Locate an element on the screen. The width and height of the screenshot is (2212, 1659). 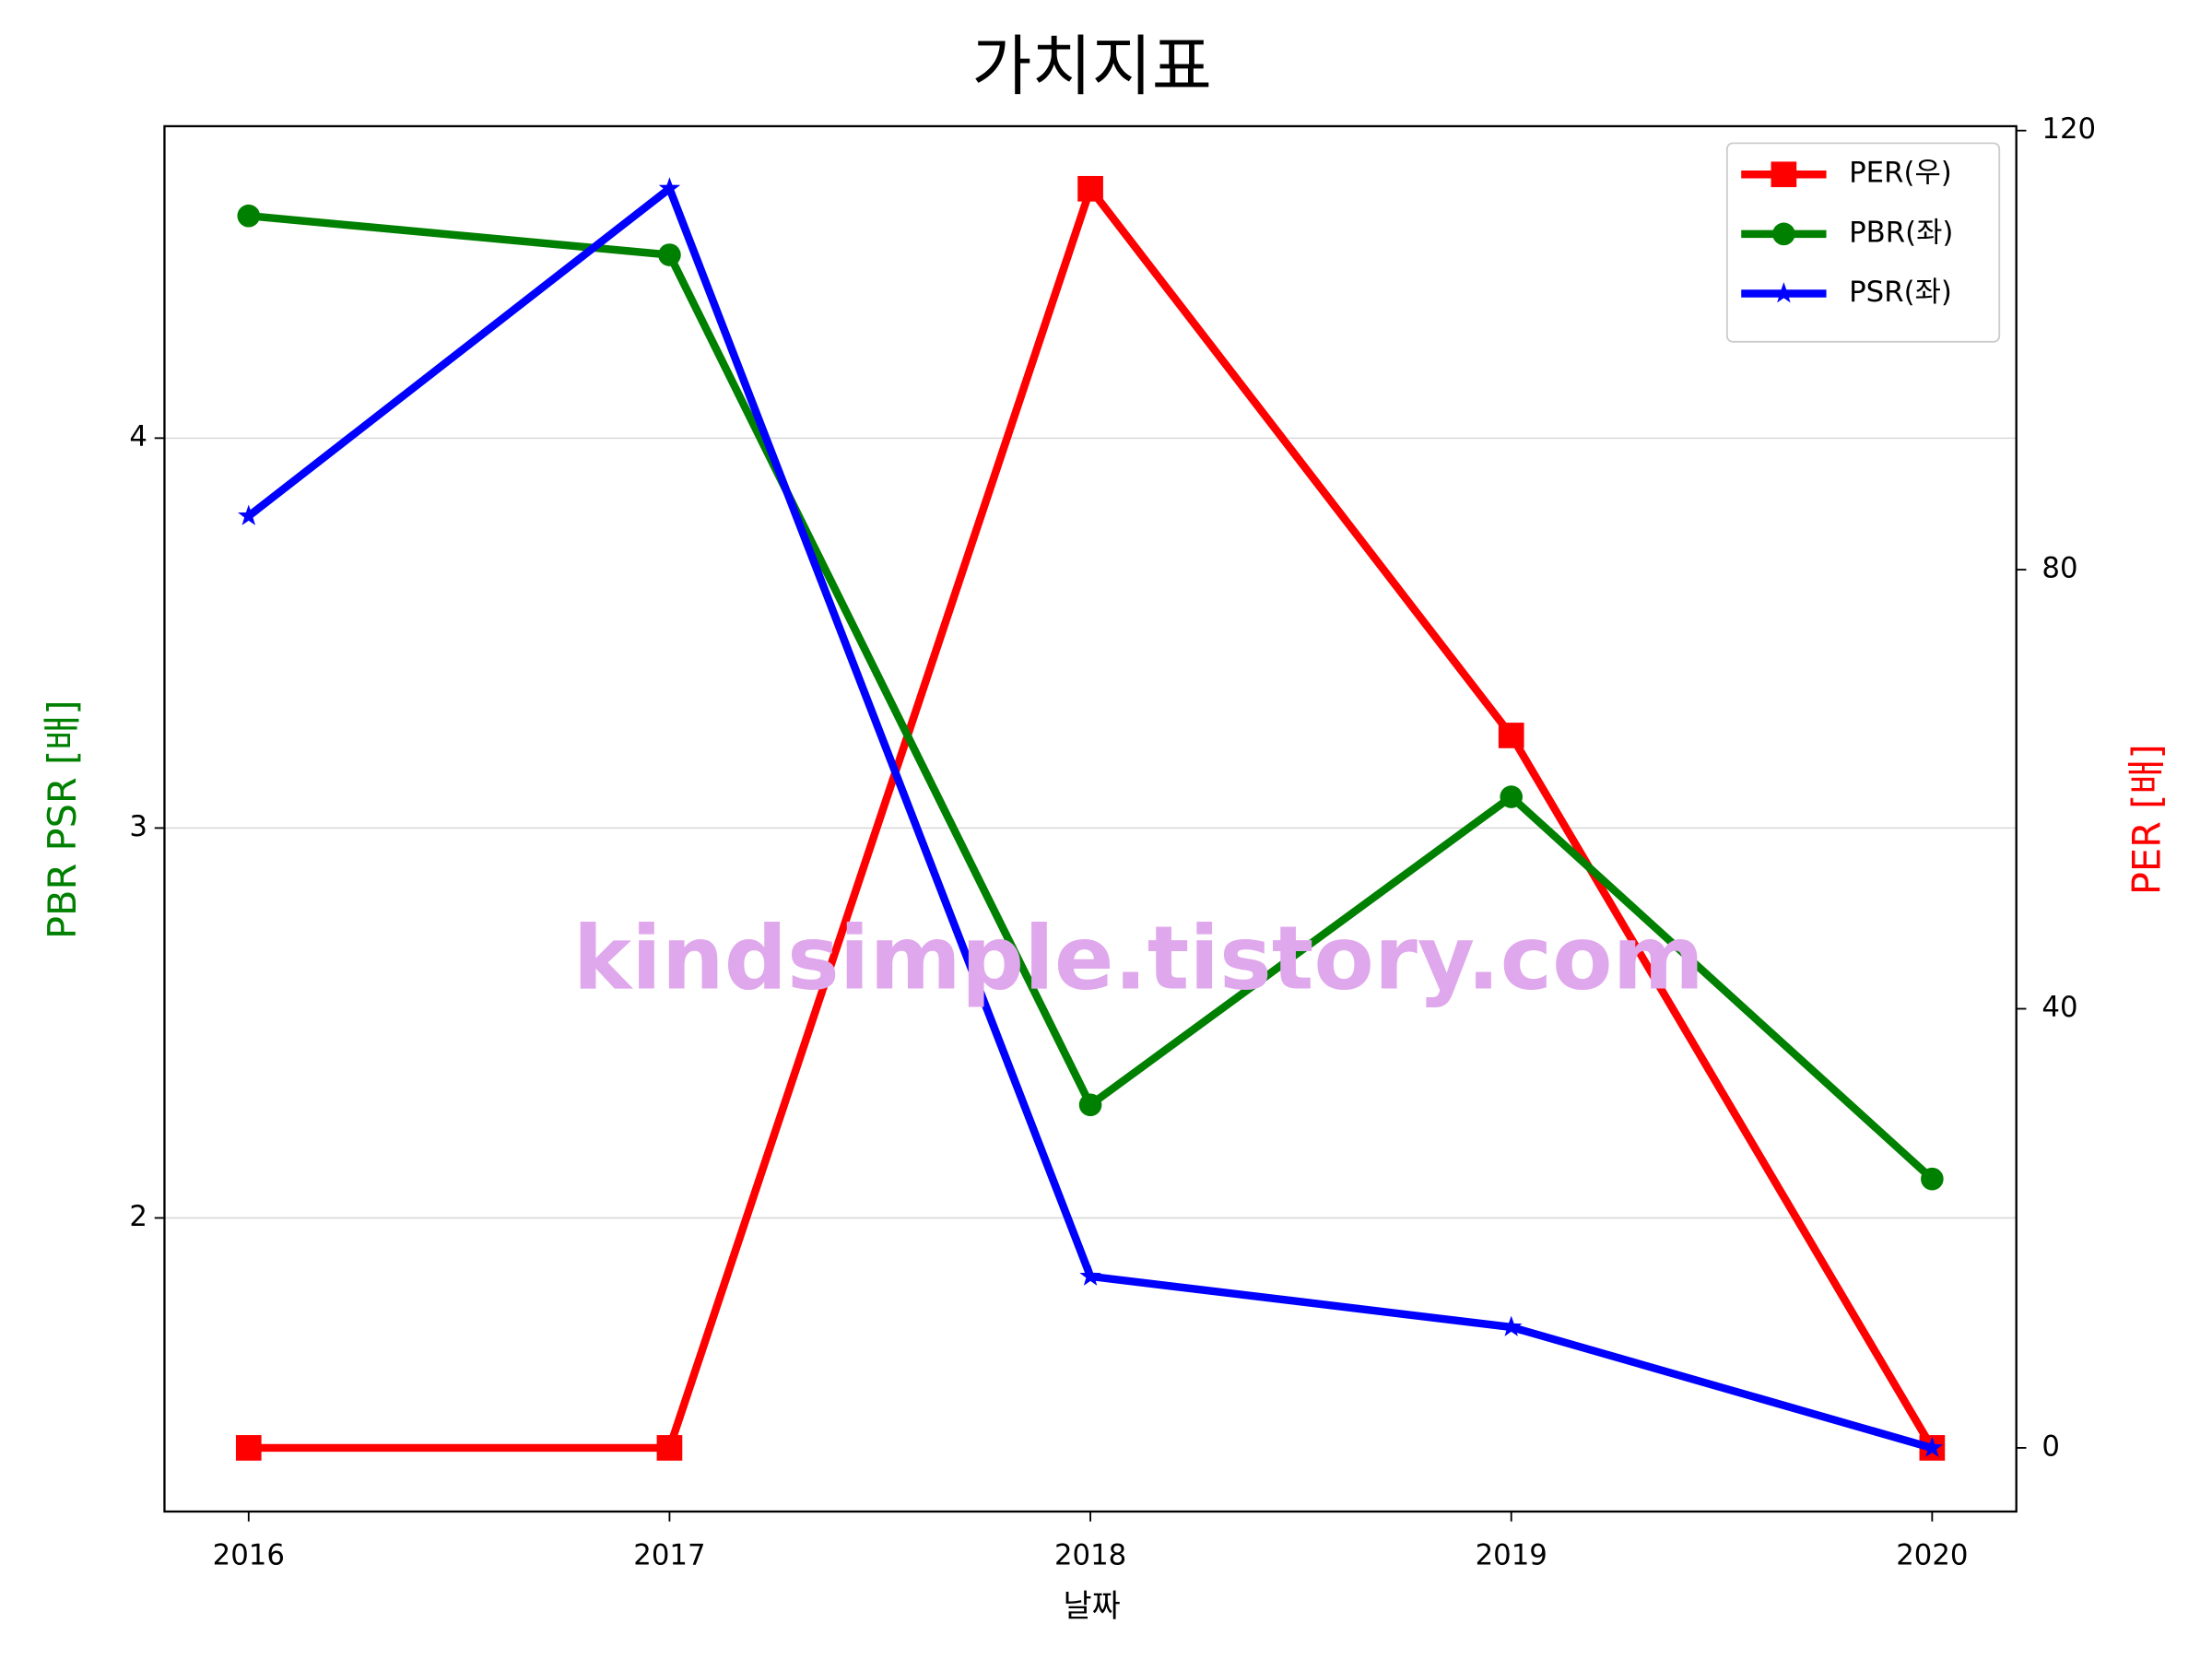
y-tick-label: 4 is located at coordinates (138, 436).